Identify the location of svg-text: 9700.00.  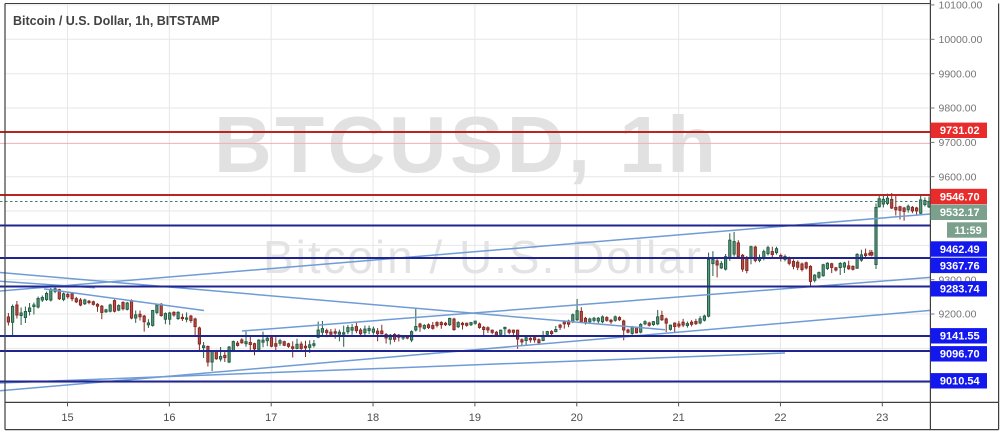
(958, 143).